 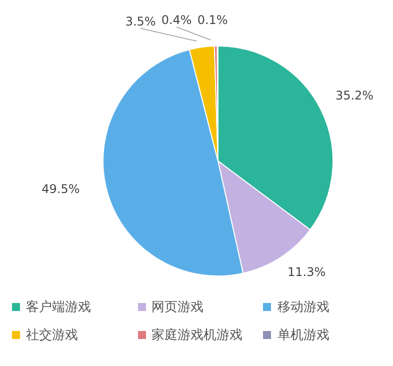 What do you see at coordinates (354, 95) in the screenshot?
I see `data-label: 35.2%` at bounding box center [354, 95].